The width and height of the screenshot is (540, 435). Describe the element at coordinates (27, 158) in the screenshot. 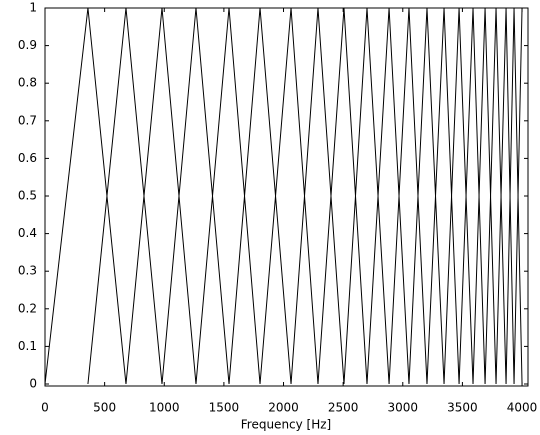

I see `y-tick-label: 0.6` at that location.